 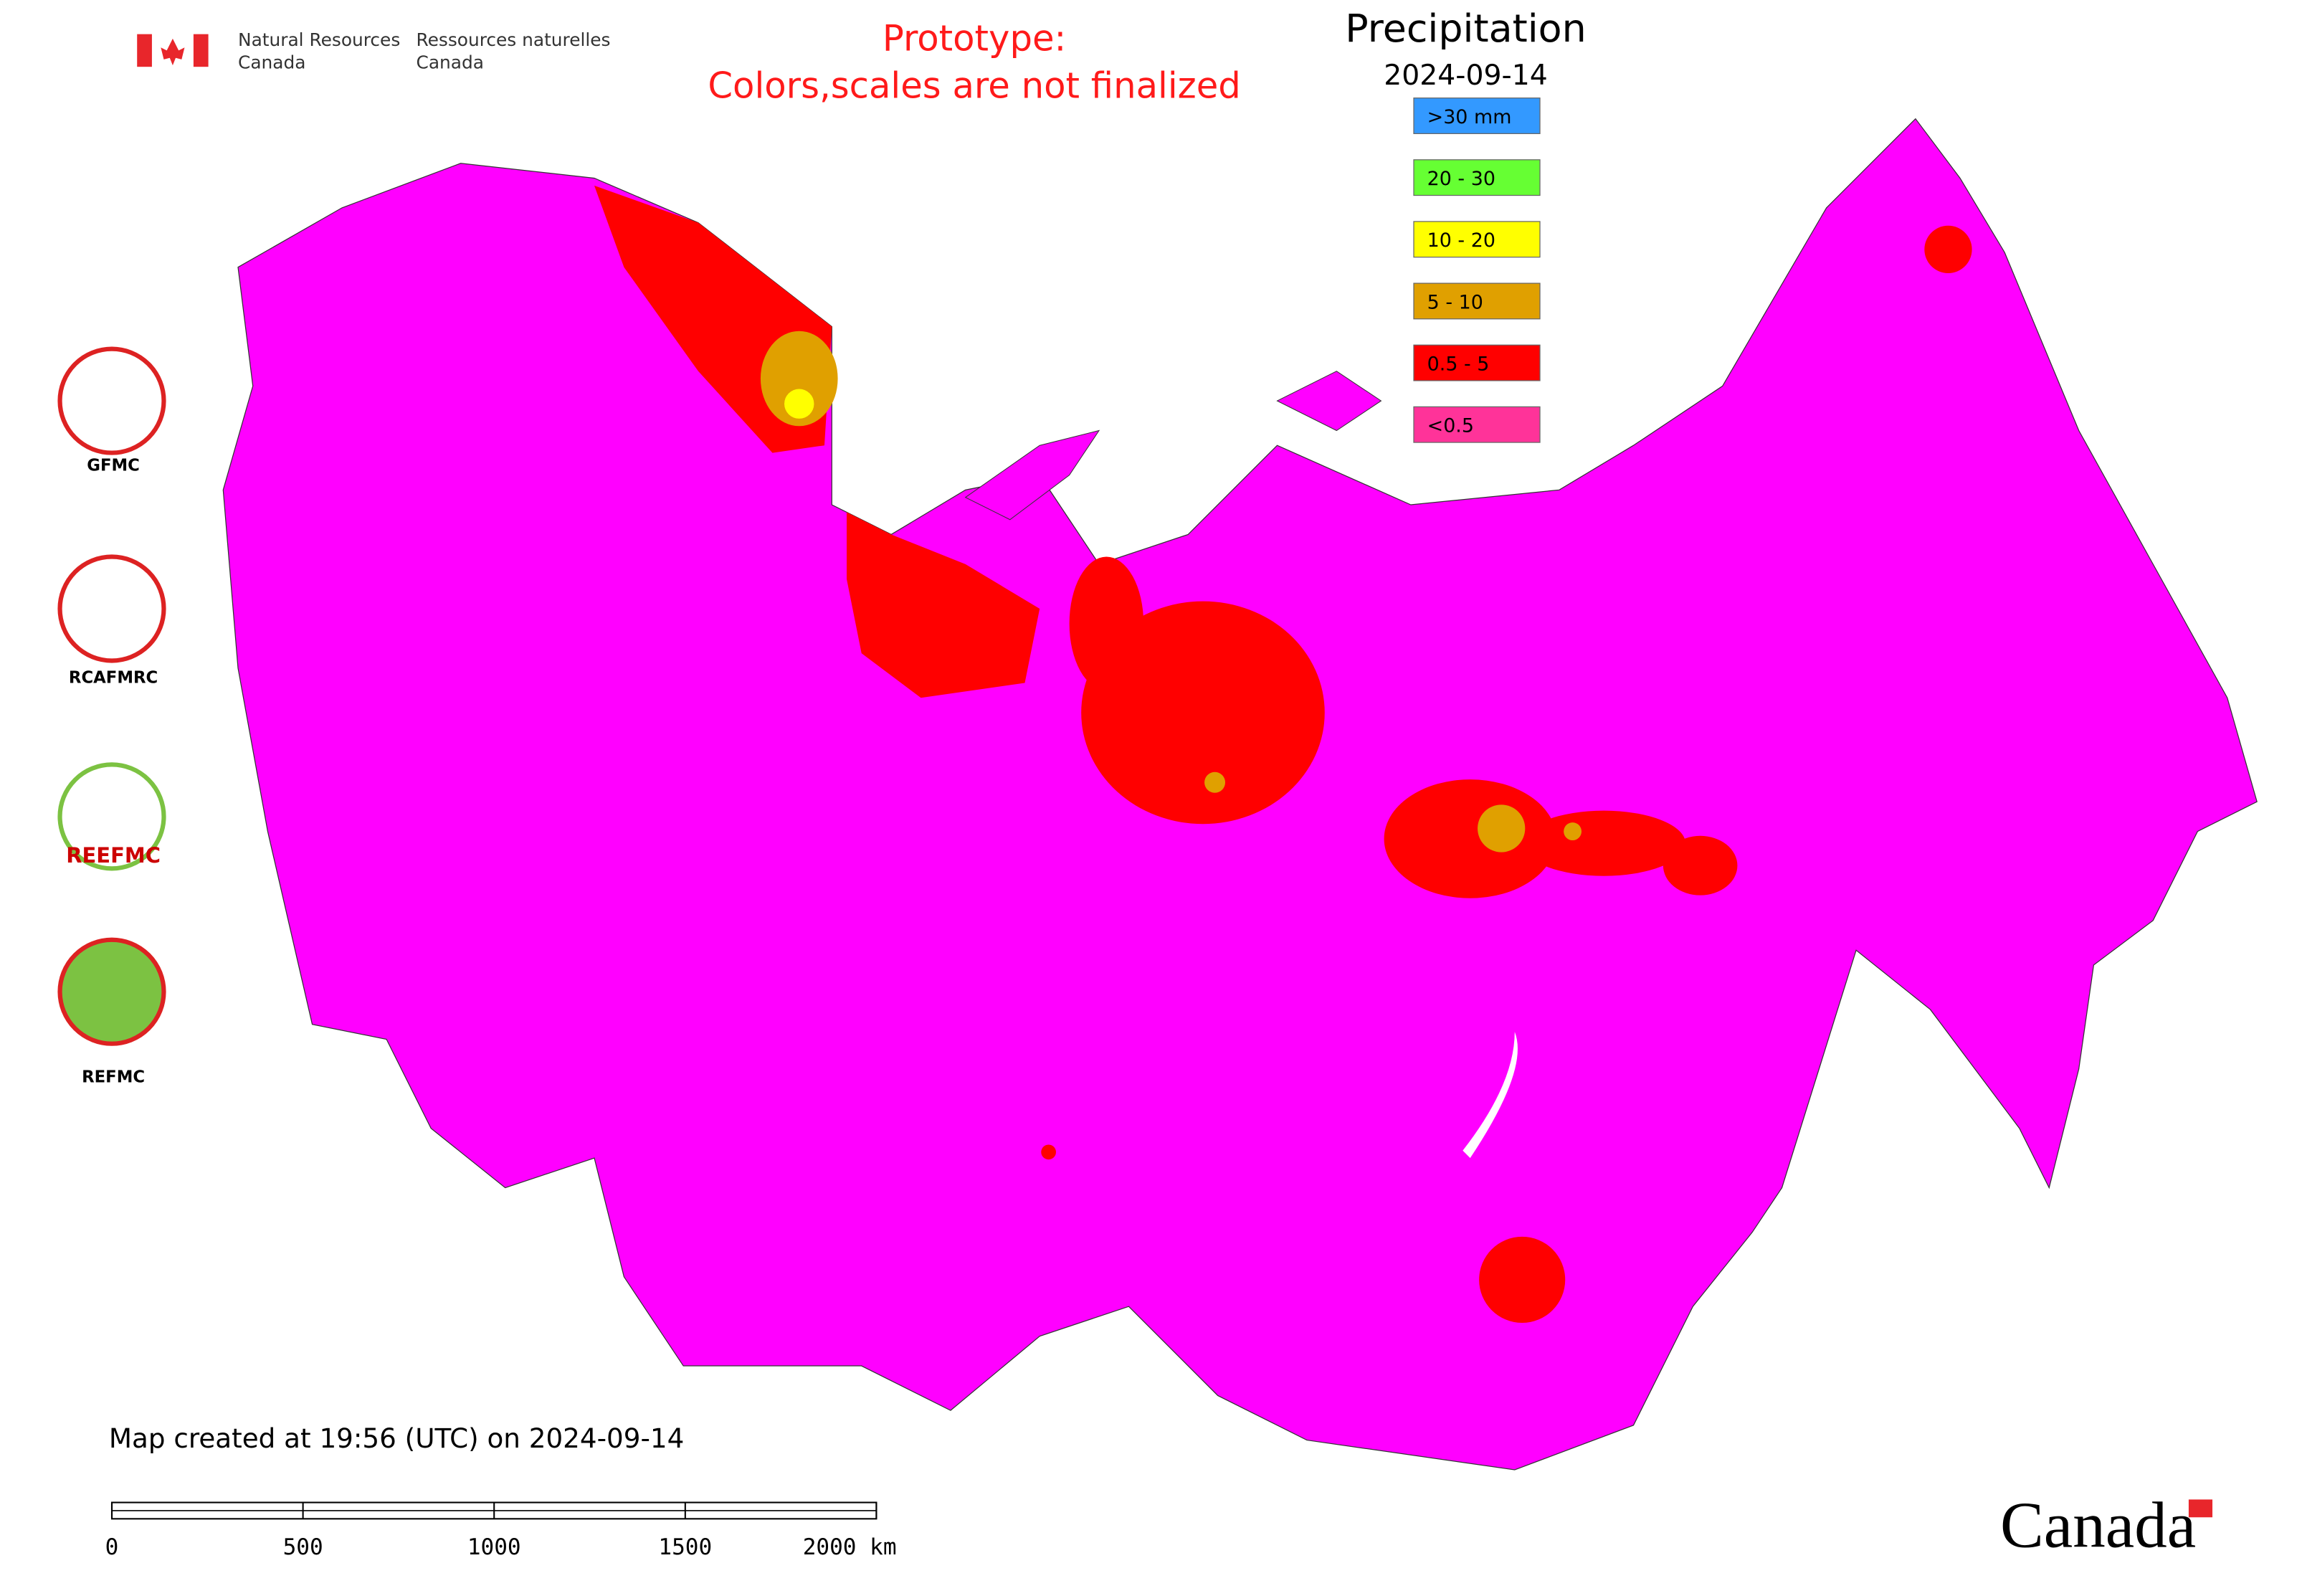 What do you see at coordinates (271, 62) in the screenshot?
I see `agency-en-2: Canada` at bounding box center [271, 62].